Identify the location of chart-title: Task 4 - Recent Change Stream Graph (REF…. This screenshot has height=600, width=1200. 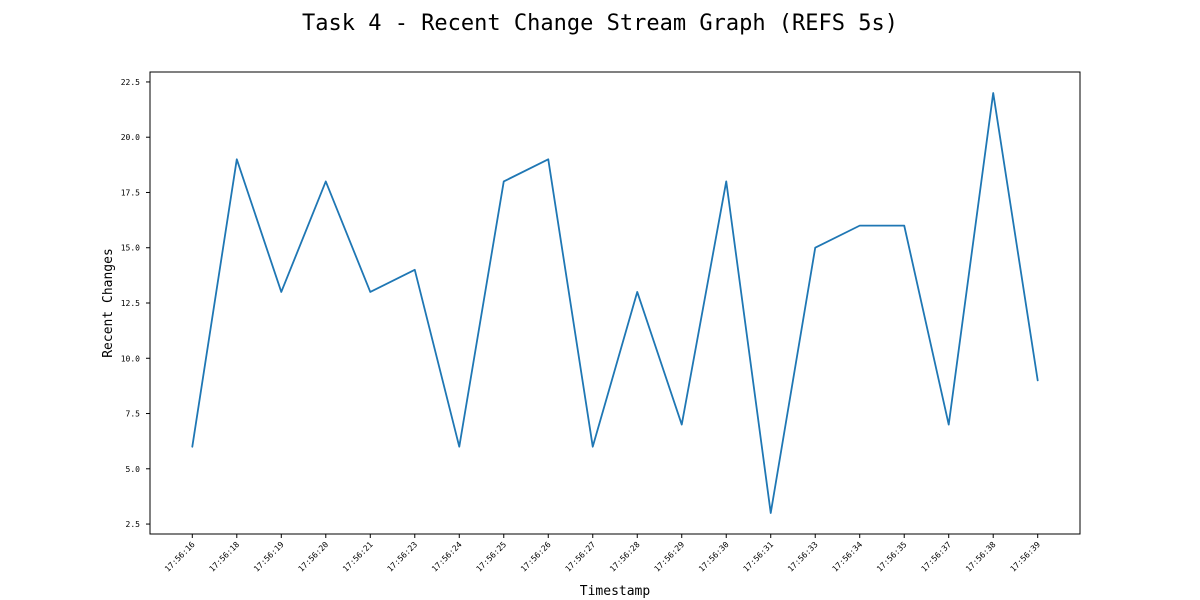
(600, 23).